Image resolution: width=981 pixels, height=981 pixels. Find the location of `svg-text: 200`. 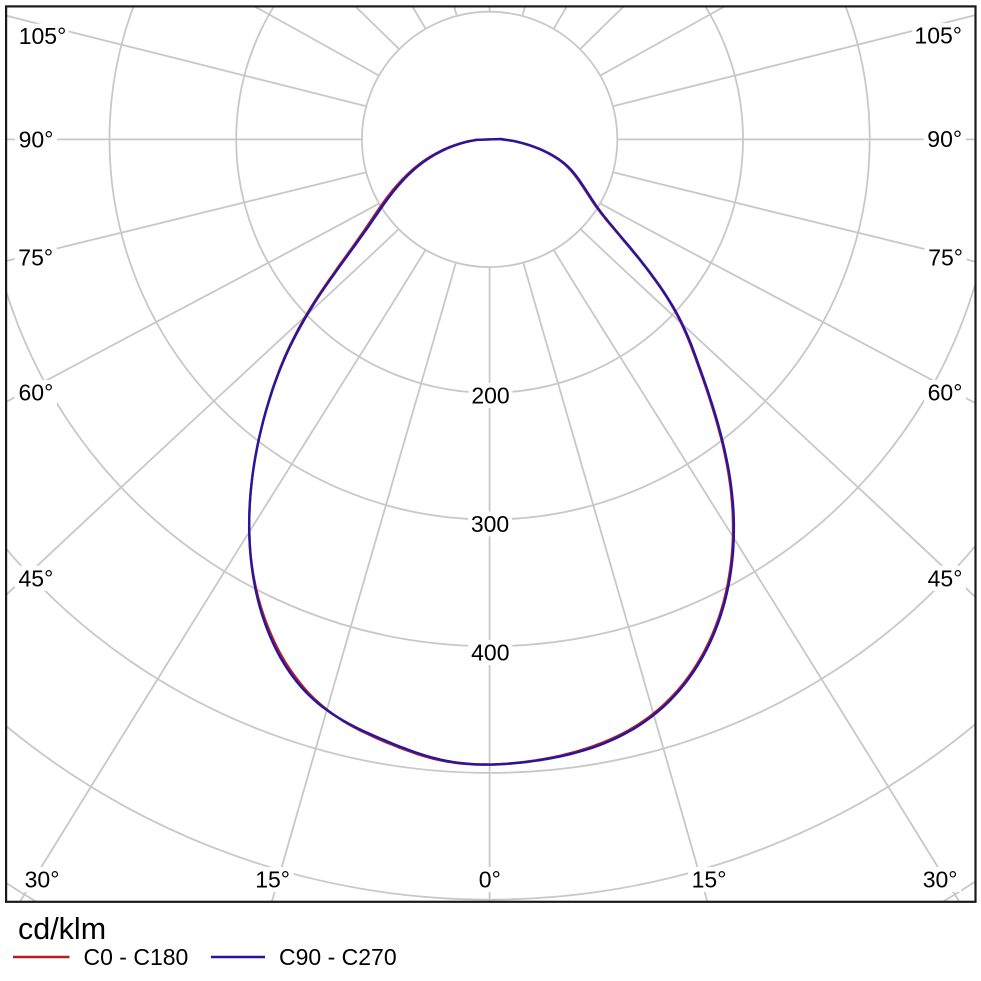

svg-text: 200 is located at coordinates (490, 396).